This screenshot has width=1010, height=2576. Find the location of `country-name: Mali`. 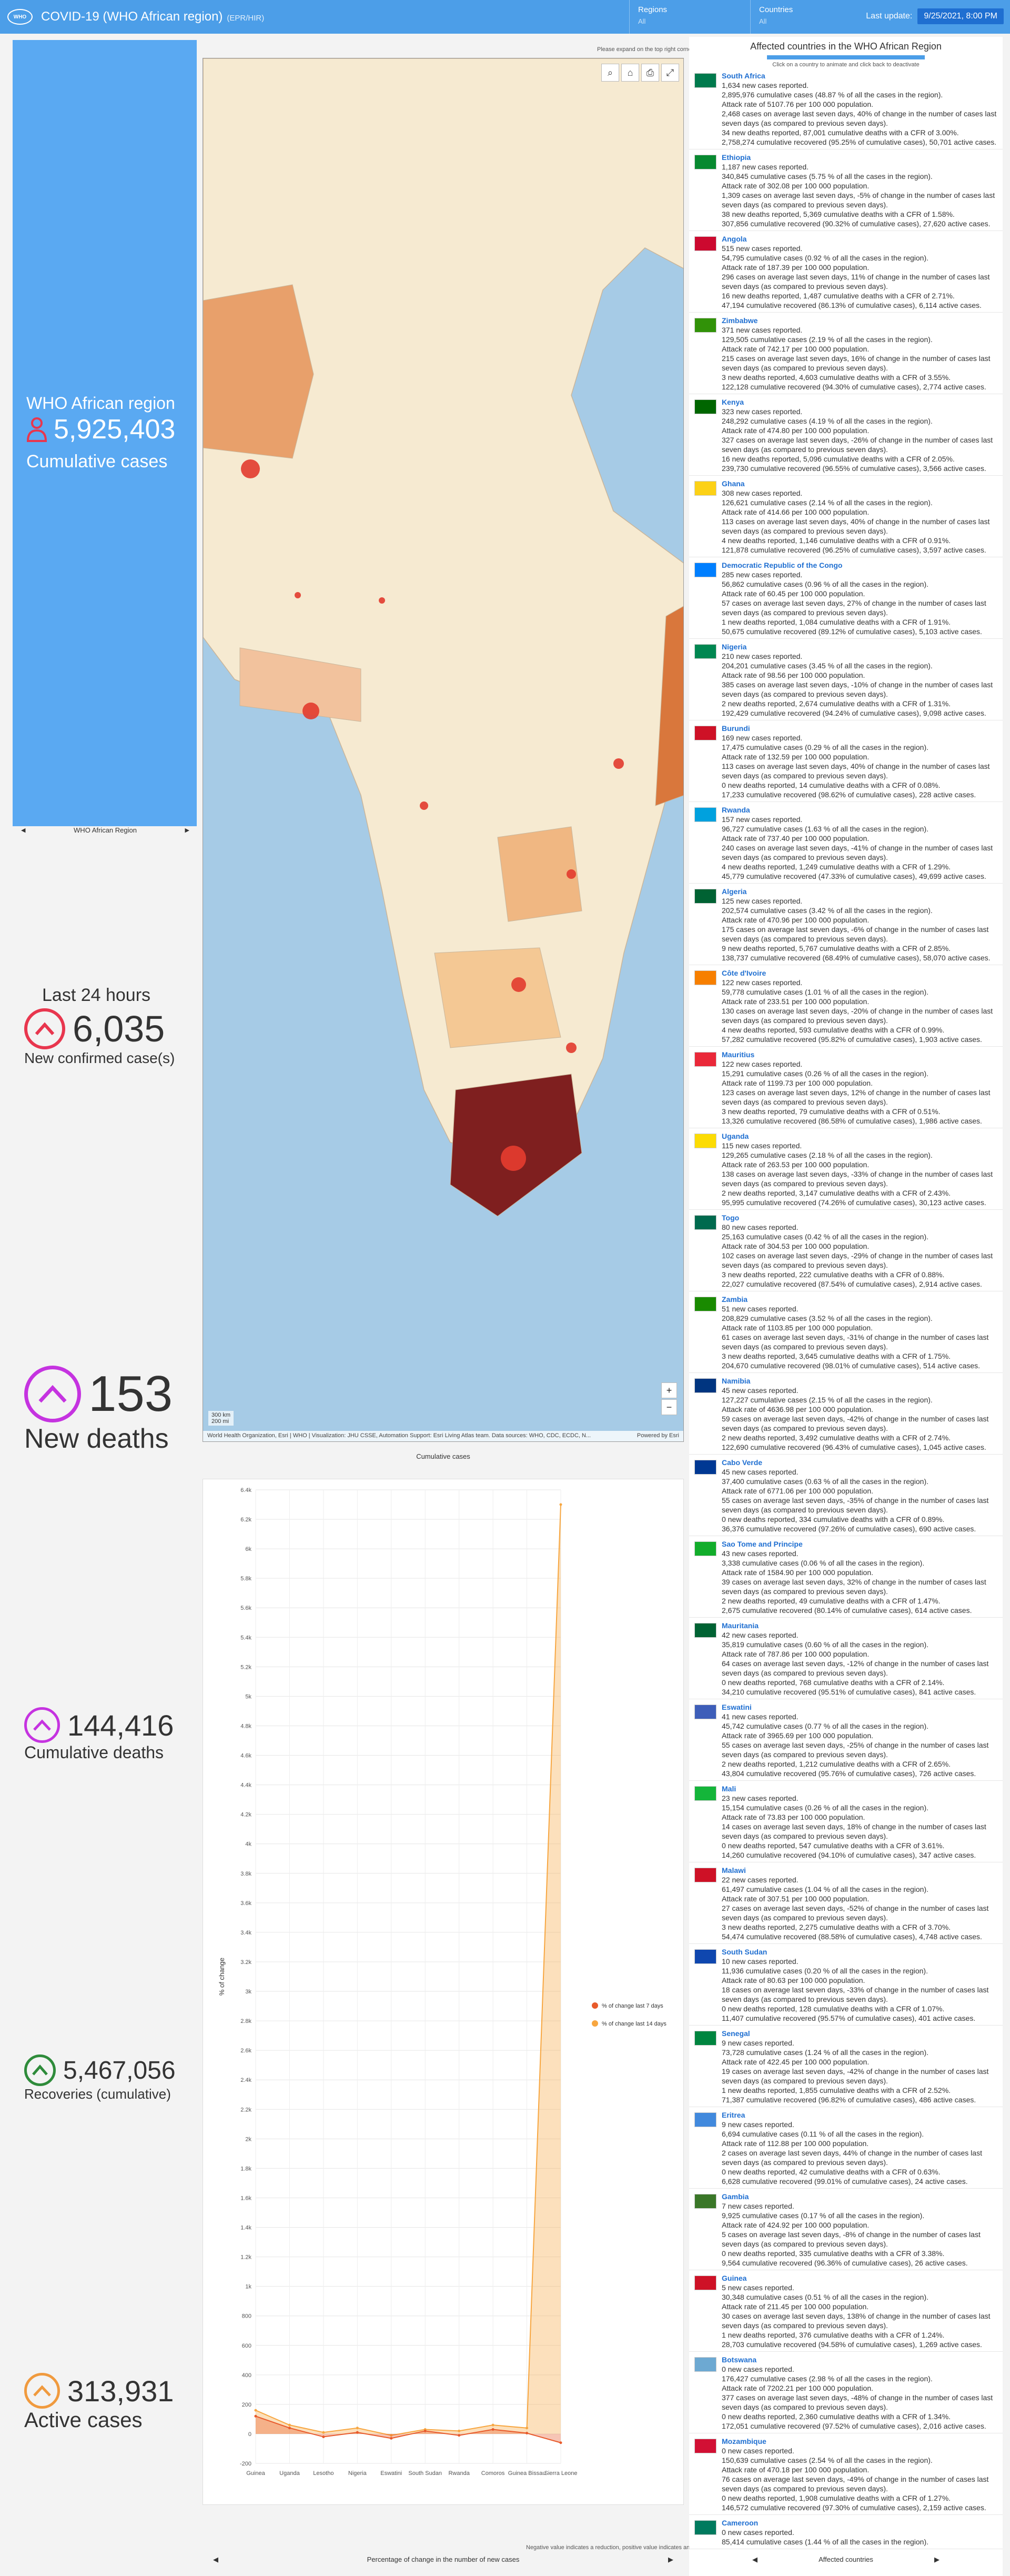

country-name: Mali is located at coordinates (729, 1789).